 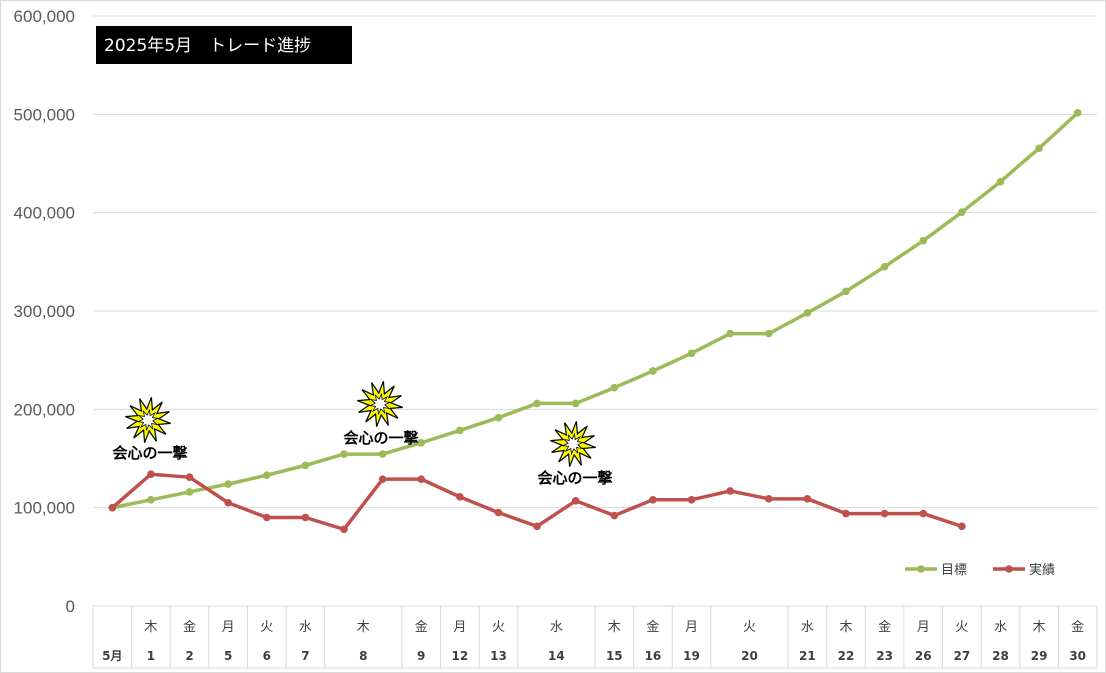 I want to click on legend: 目標 実績, so click(x=980, y=570).